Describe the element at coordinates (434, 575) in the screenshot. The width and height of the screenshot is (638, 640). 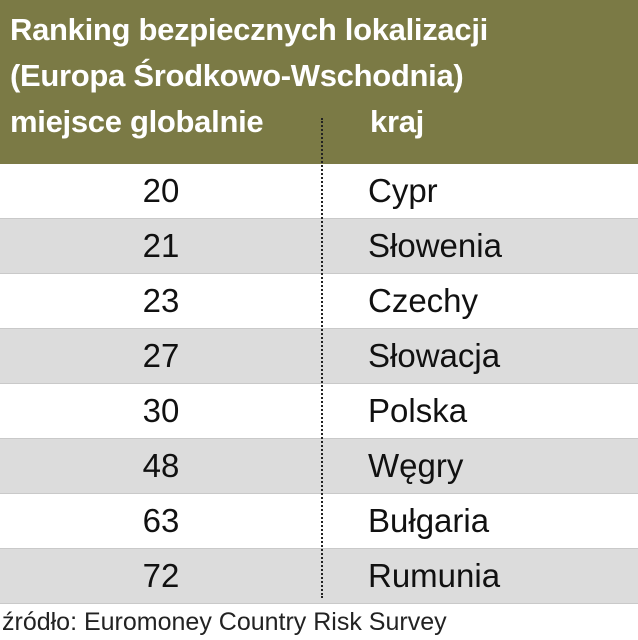
I see `country-cell: Rumunia` at that location.